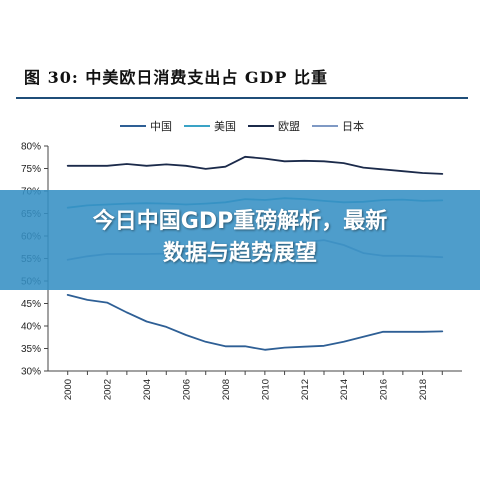  What do you see at coordinates (31, 327) in the screenshot?
I see `y-tick-label: 40%` at bounding box center [31, 327].